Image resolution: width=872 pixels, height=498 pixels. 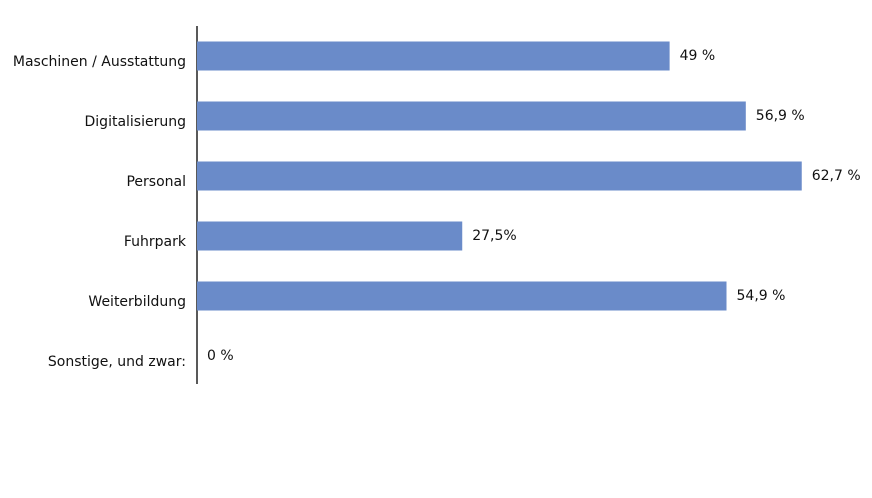 What do you see at coordinates (836, 176) in the screenshot?
I see `value-label: 62,7 %` at bounding box center [836, 176].